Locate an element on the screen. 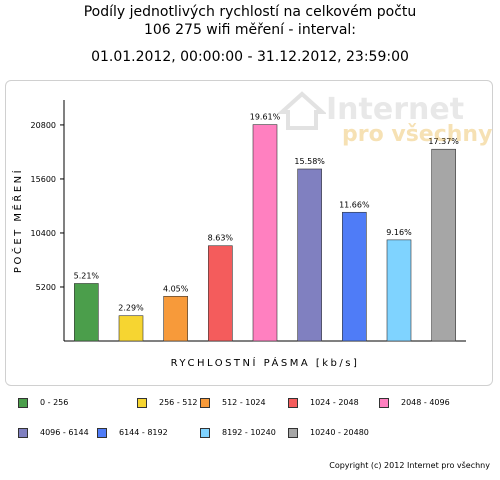  y-tick-label: 20800 is located at coordinates (43, 125).